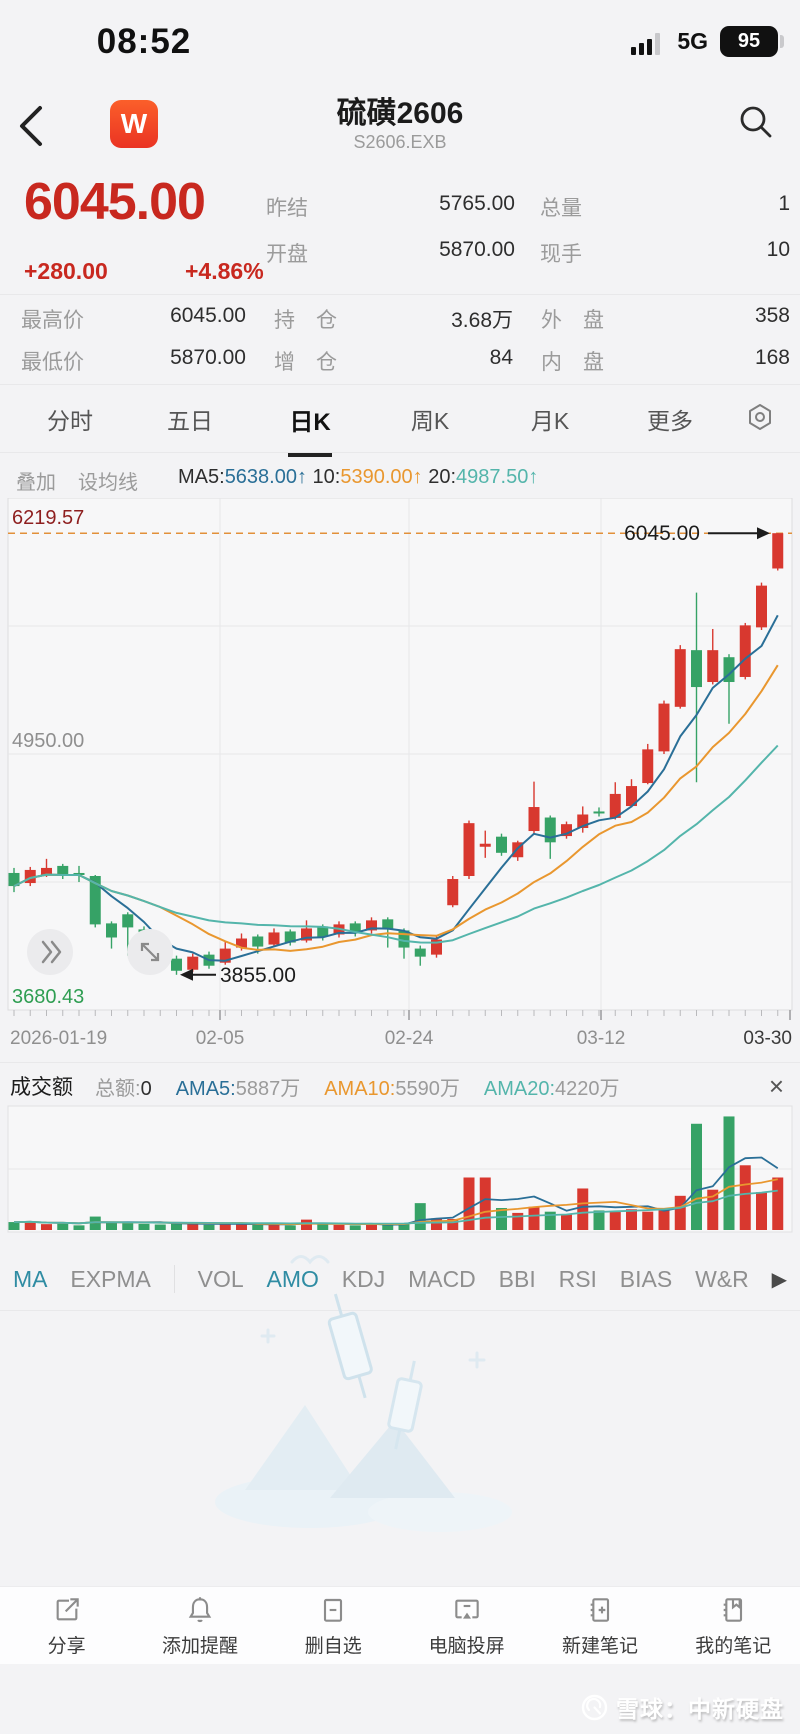 The image size is (800, 1734). Describe the element at coordinates (400, 1172) in the screenshot. I see `volume-bar-chart` at that location.